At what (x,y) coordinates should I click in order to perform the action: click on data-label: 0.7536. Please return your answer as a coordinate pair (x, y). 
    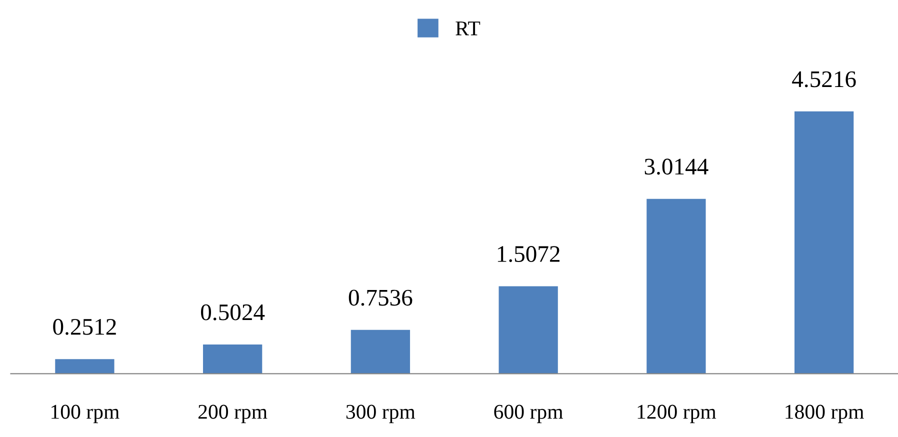
    Looking at the image, I should click on (380, 298).